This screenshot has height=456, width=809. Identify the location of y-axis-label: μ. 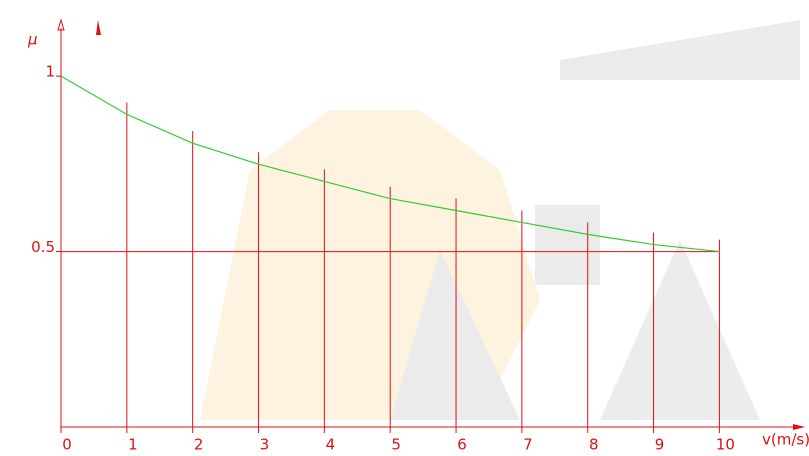
(32, 40).